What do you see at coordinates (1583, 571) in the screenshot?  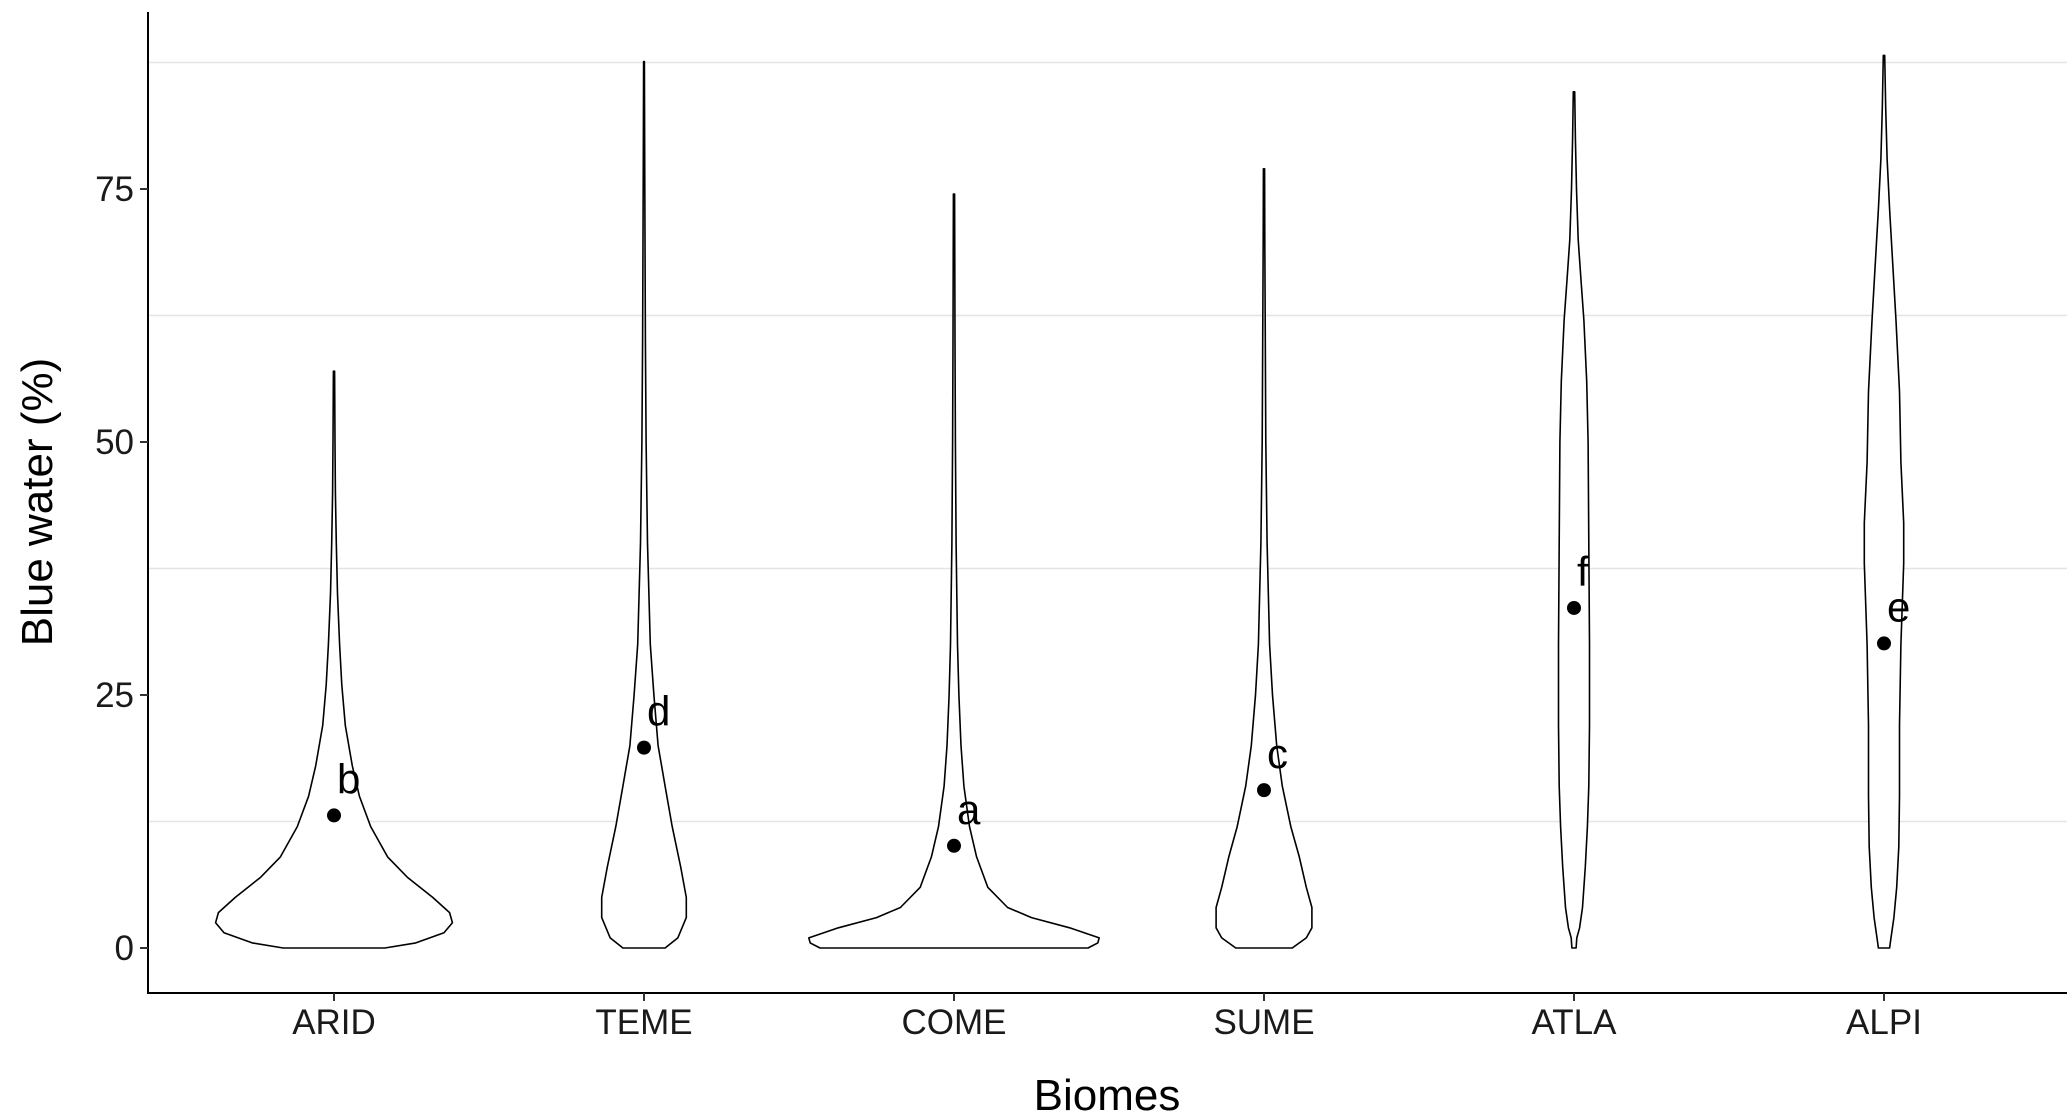 I see `group-letter-atla: f` at bounding box center [1583, 571].